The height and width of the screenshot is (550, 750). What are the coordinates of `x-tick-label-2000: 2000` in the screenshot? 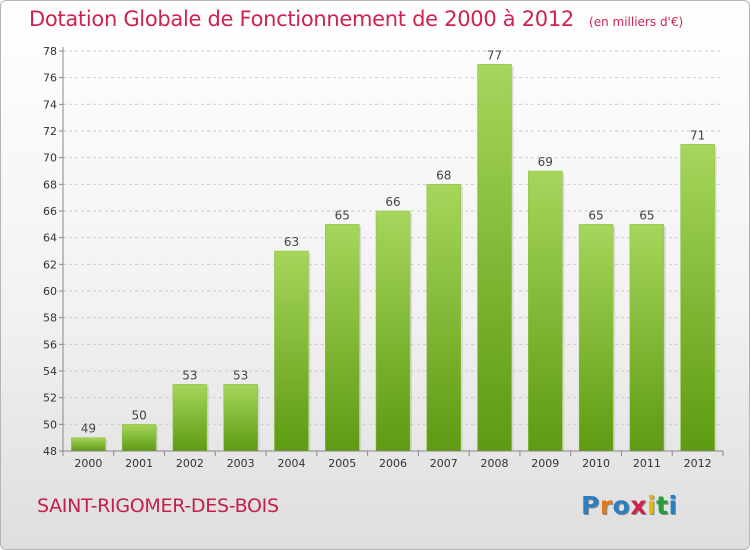 It's located at (88, 463).